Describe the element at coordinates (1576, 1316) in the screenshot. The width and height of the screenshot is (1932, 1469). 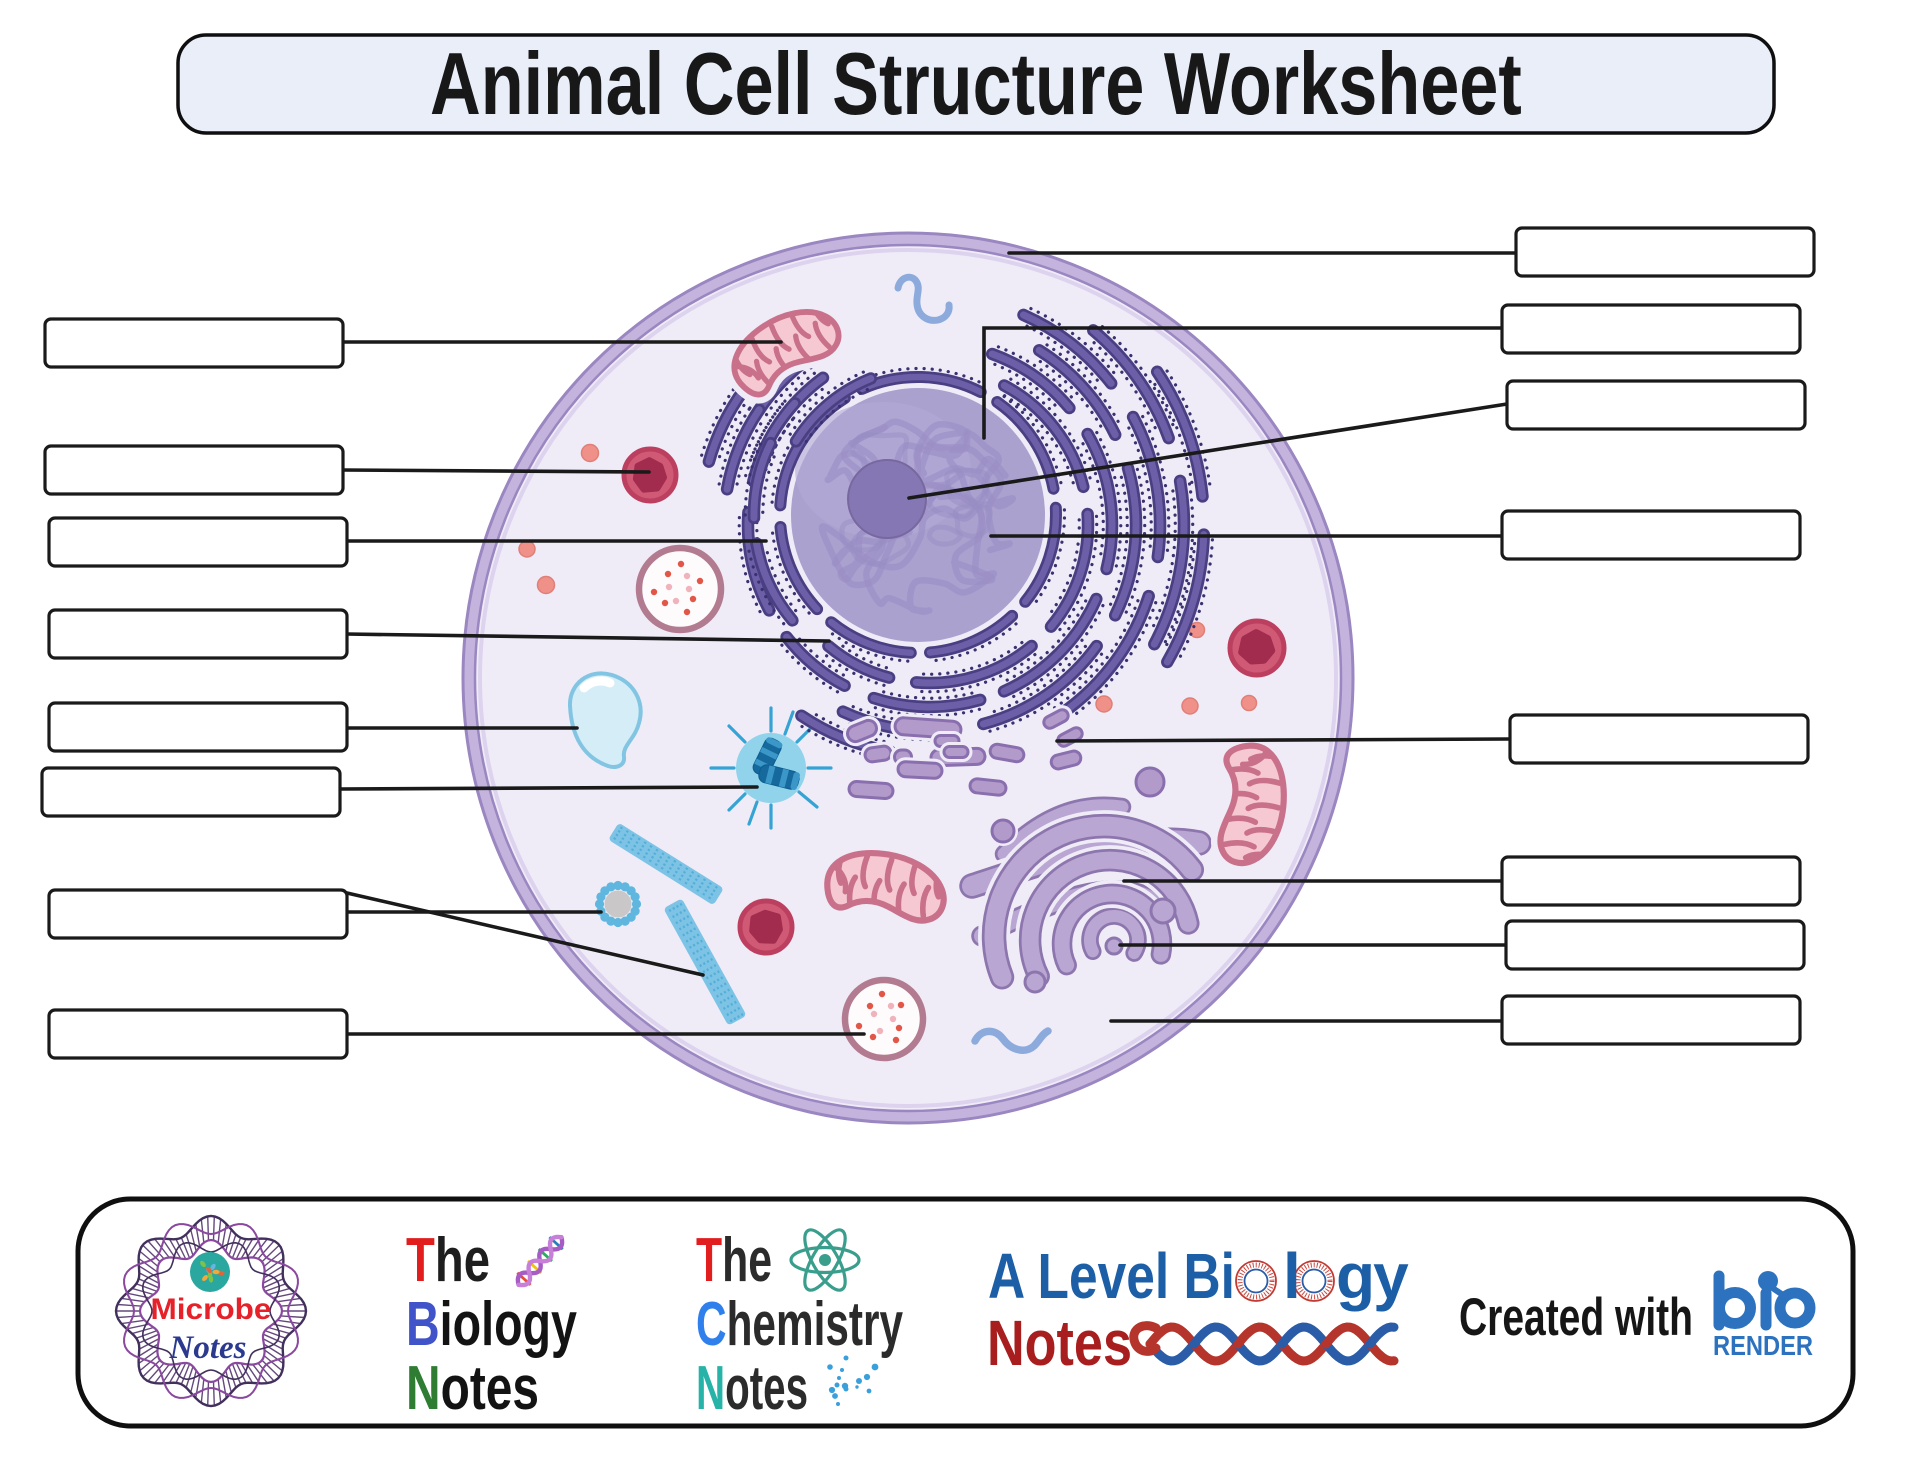
I see `svg-text: Created with` at that location.